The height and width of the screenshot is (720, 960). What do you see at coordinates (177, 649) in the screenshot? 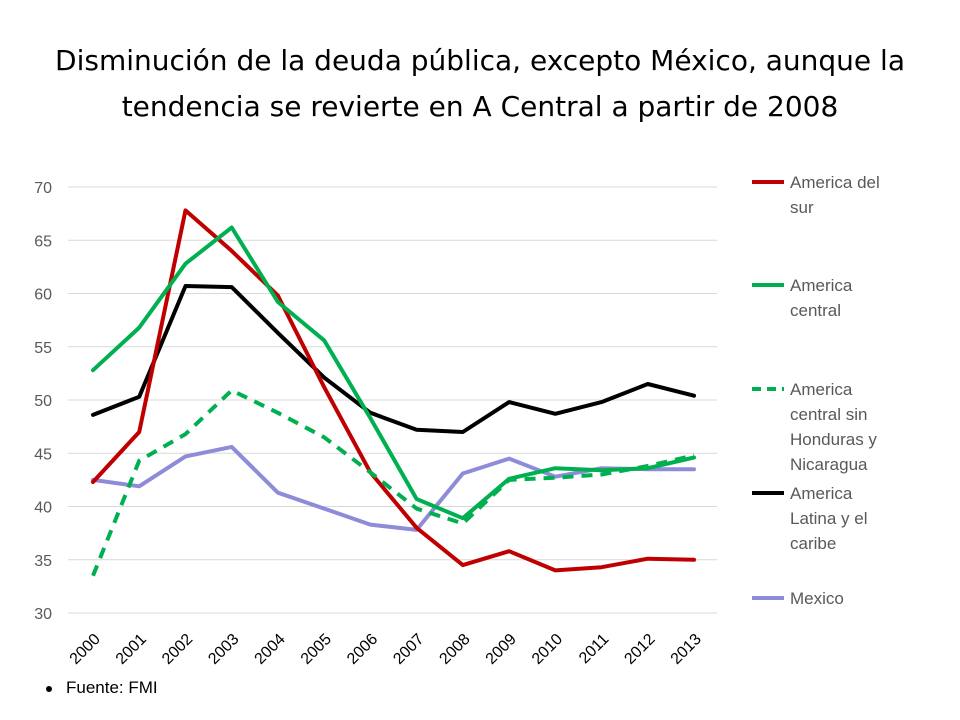
I see `x-tick-label: 2002` at bounding box center [177, 649].